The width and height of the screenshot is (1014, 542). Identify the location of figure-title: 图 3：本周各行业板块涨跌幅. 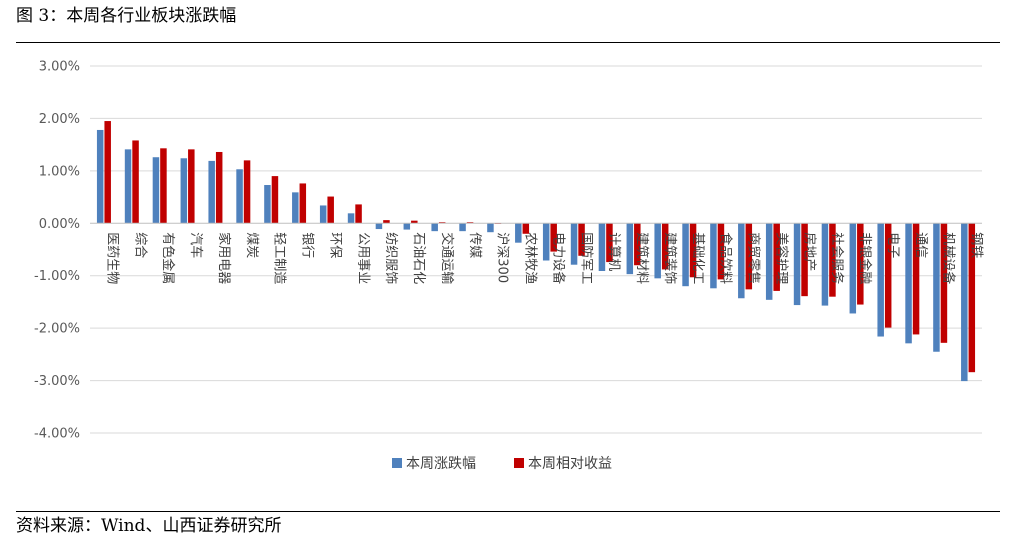
(126, 16).